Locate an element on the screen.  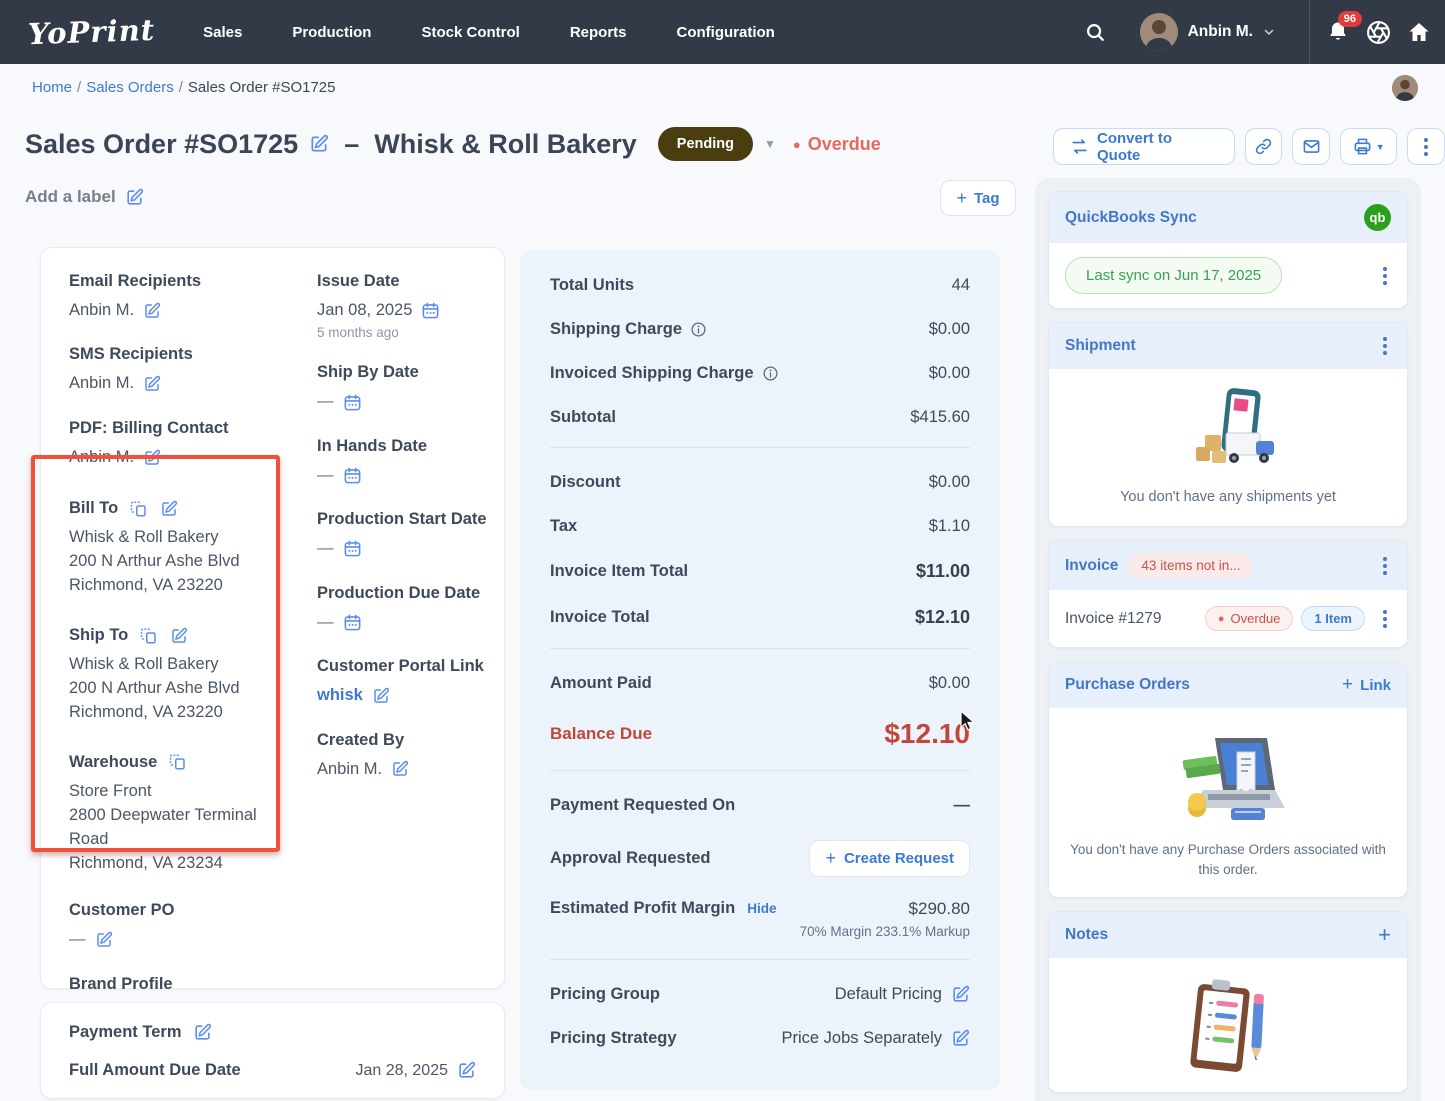
issue-date-relative: 5 months ago is located at coordinates (358, 333).